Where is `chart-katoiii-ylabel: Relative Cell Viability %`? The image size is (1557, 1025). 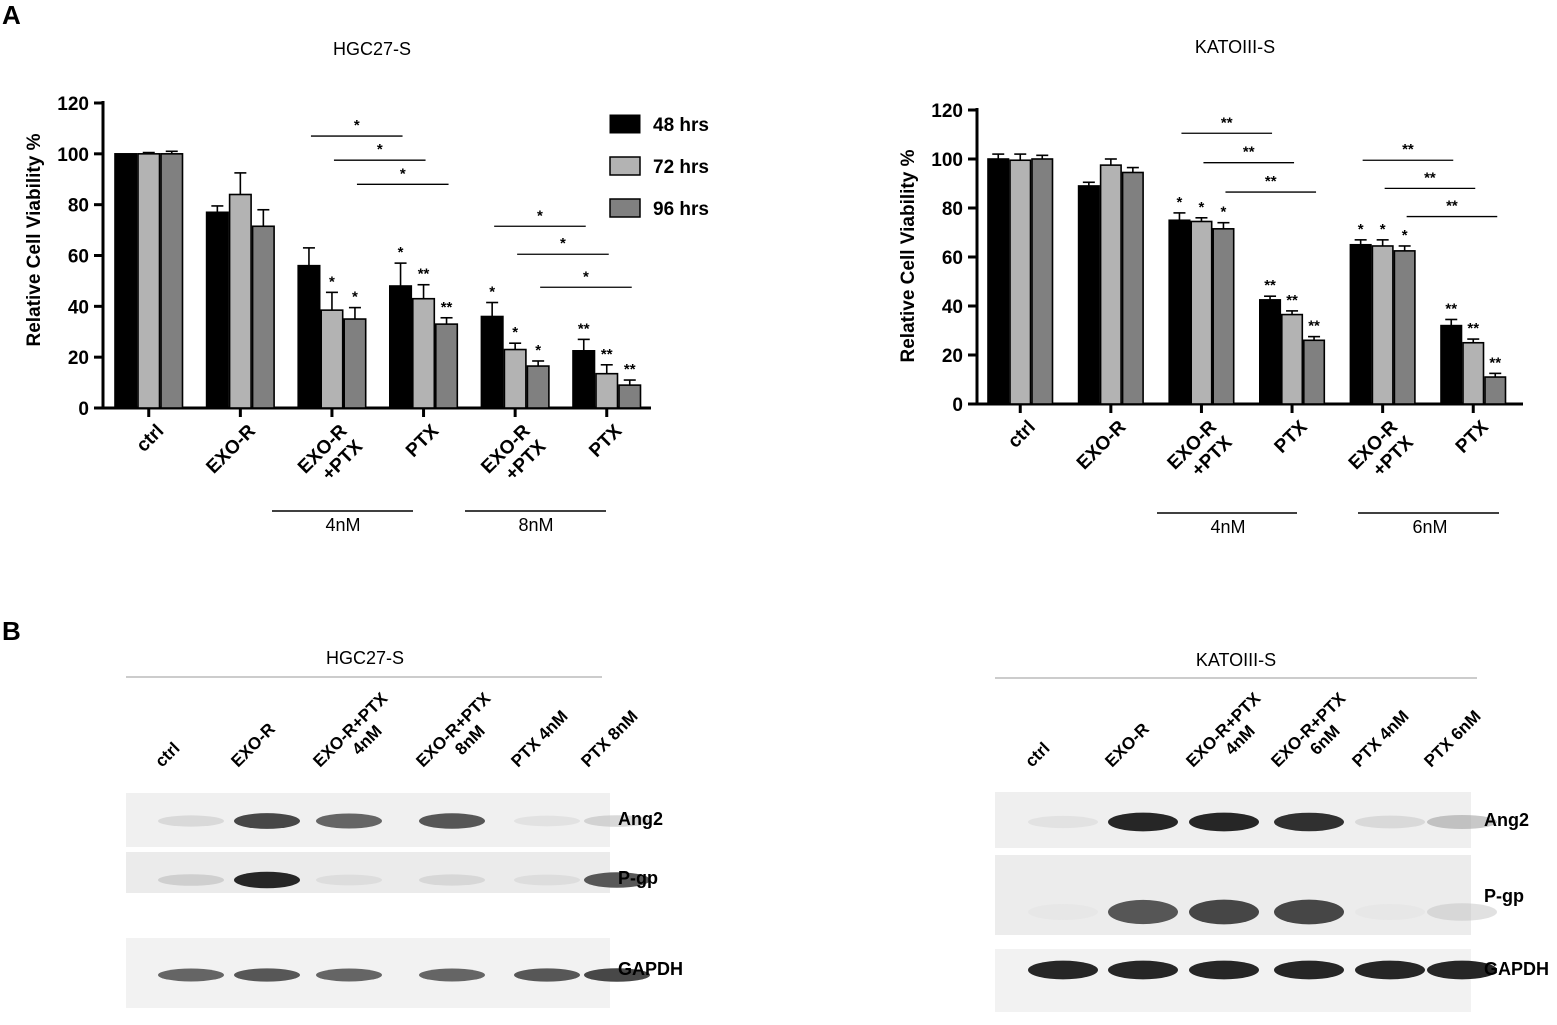 chart-katoiii-ylabel: Relative Cell Viability % is located at coordinates (908, 255).